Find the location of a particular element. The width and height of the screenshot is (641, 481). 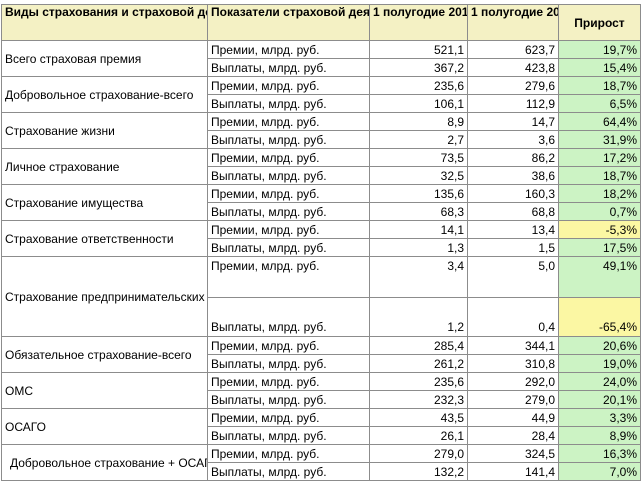

table-row: Выплаты, млрд. руб. 26,1 28,4 8,9% is located at coordinates (321, 435).